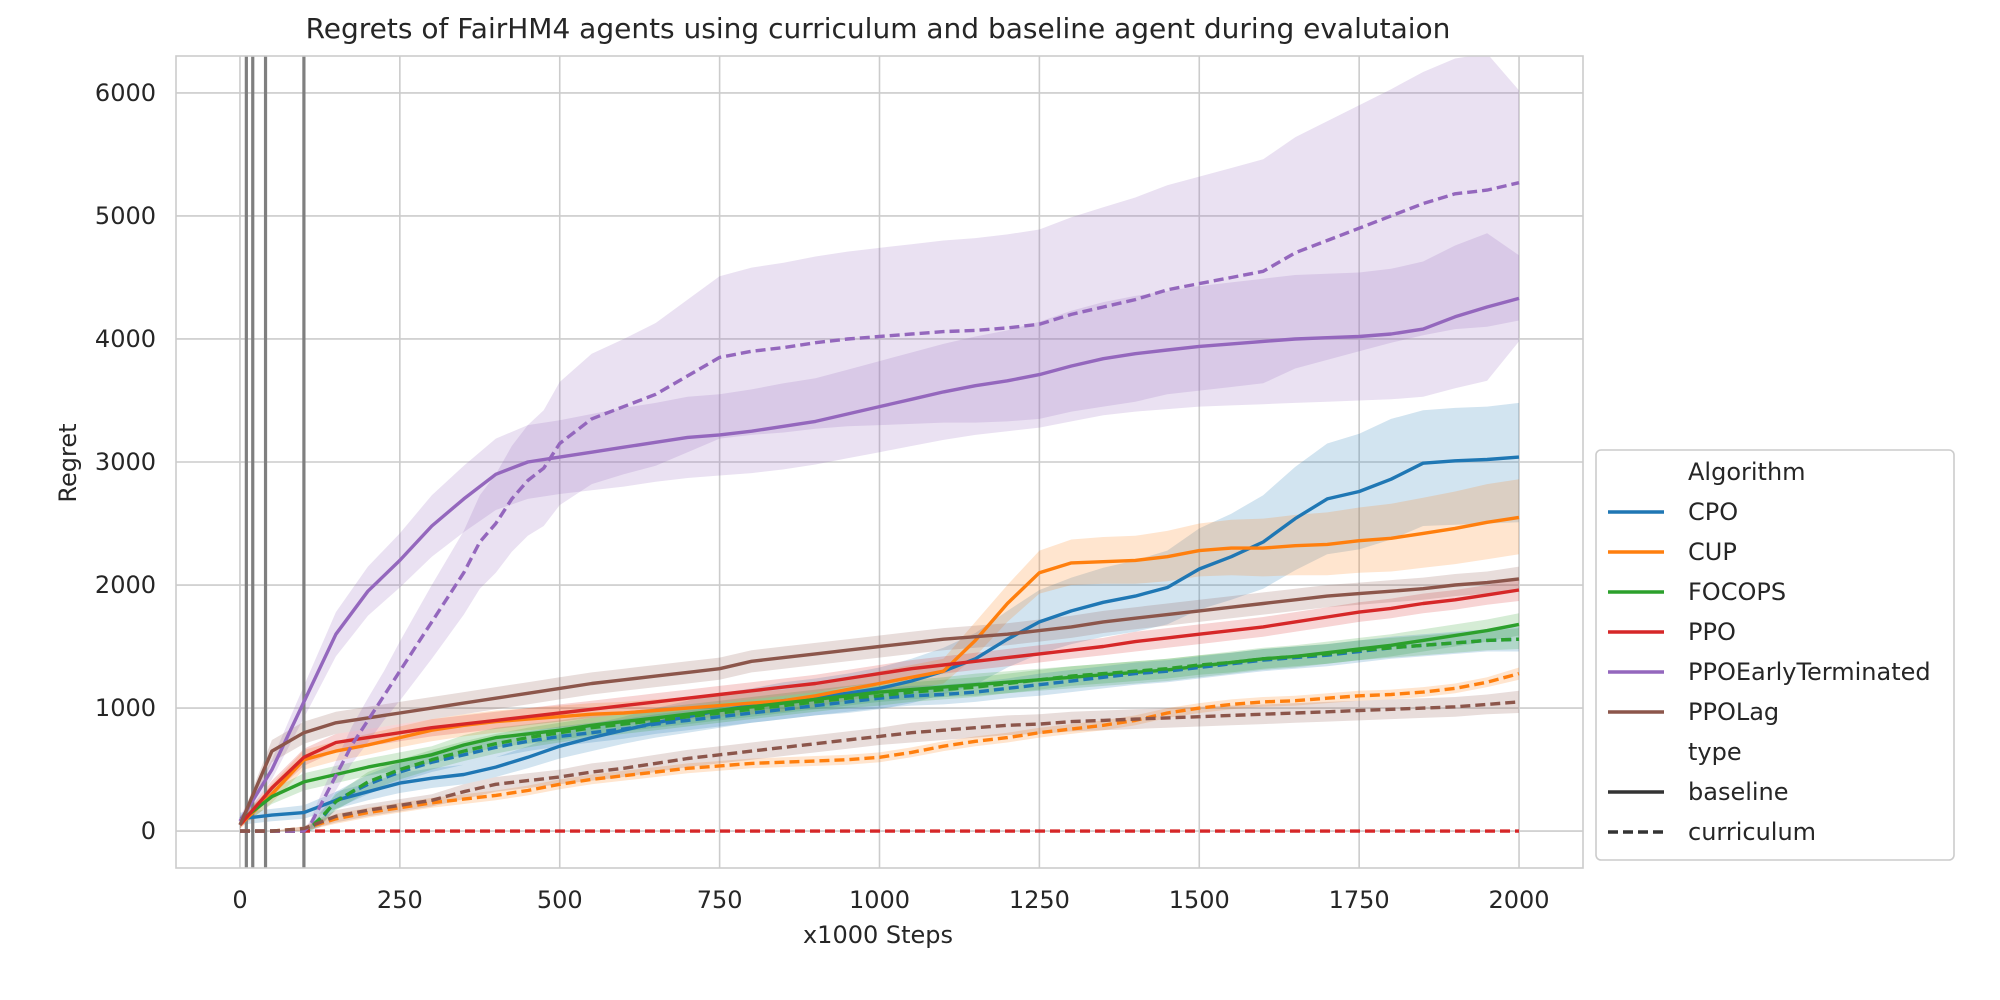 The image size is (2000, 1000). I want to click on y-tick-label: 5000, so click(125, 216).